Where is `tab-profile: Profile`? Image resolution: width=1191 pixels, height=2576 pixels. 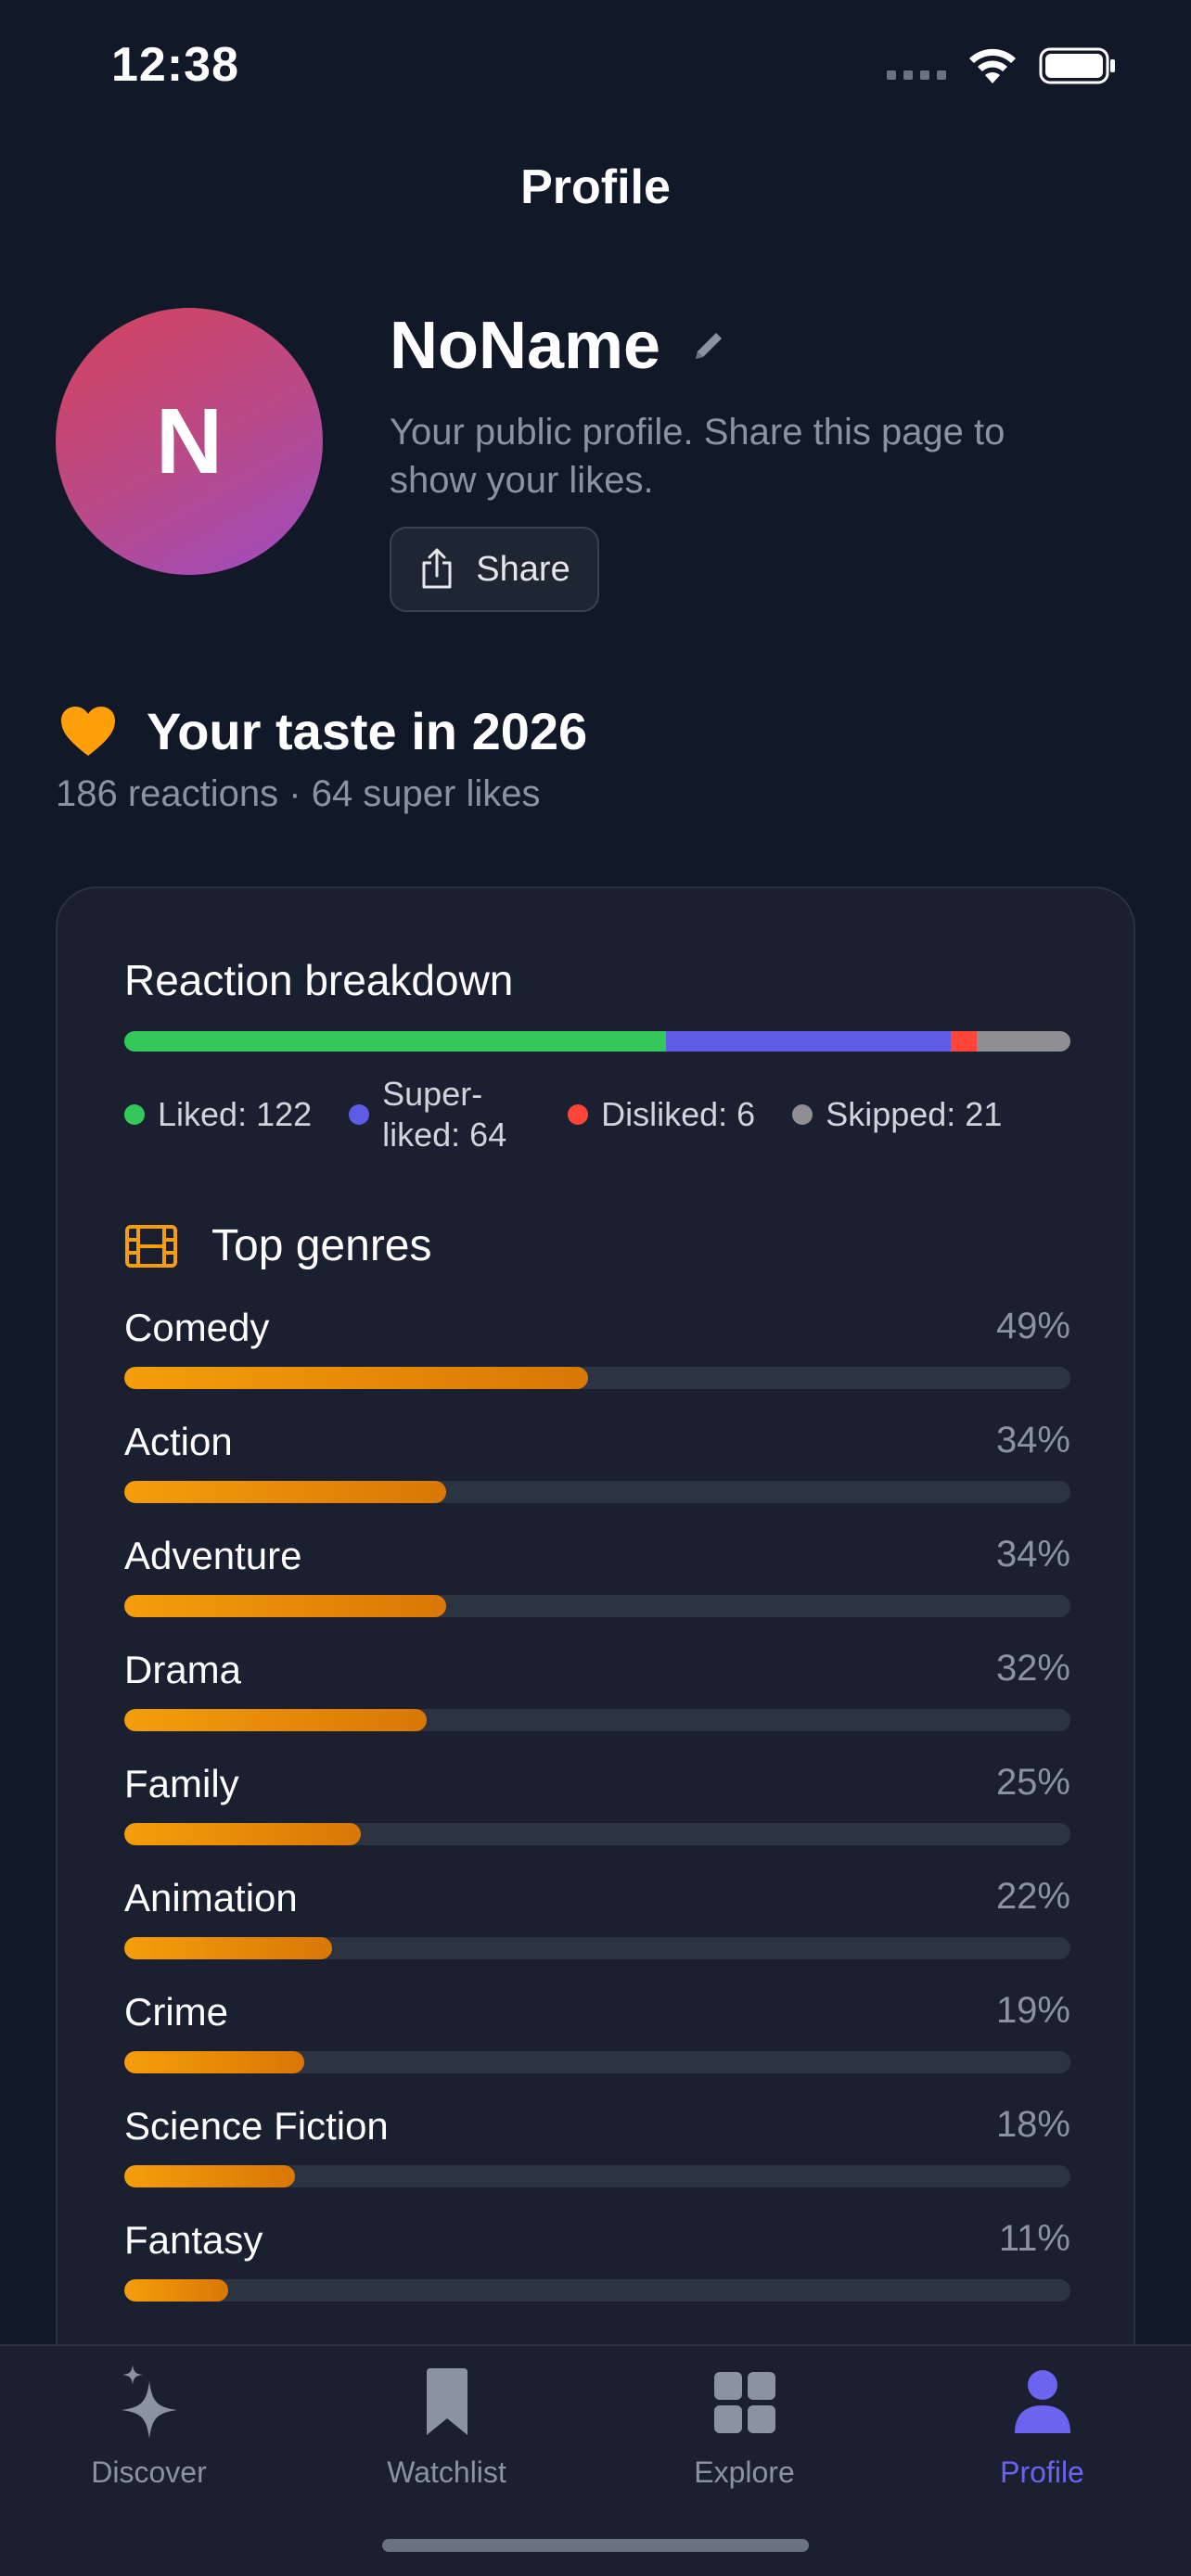 tab-profile: Profile is located at coordinates (1042, 2427).